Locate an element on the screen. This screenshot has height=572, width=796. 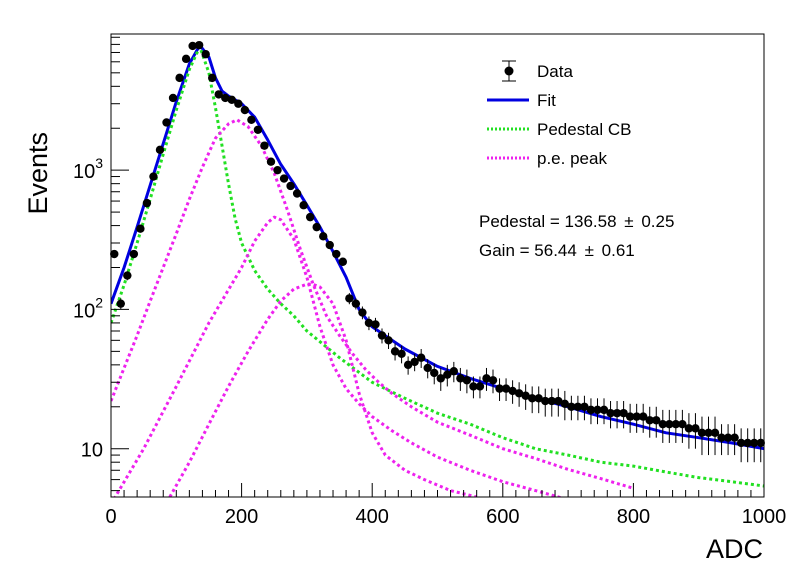
legend-entry: Data is located at coordinates (537, 71).